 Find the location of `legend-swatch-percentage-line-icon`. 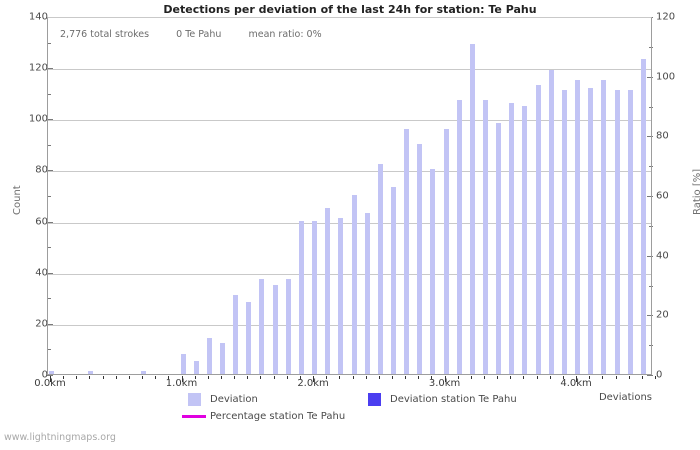

legend-swatch-percentage-line-icon is located at coordinates (194, 416).